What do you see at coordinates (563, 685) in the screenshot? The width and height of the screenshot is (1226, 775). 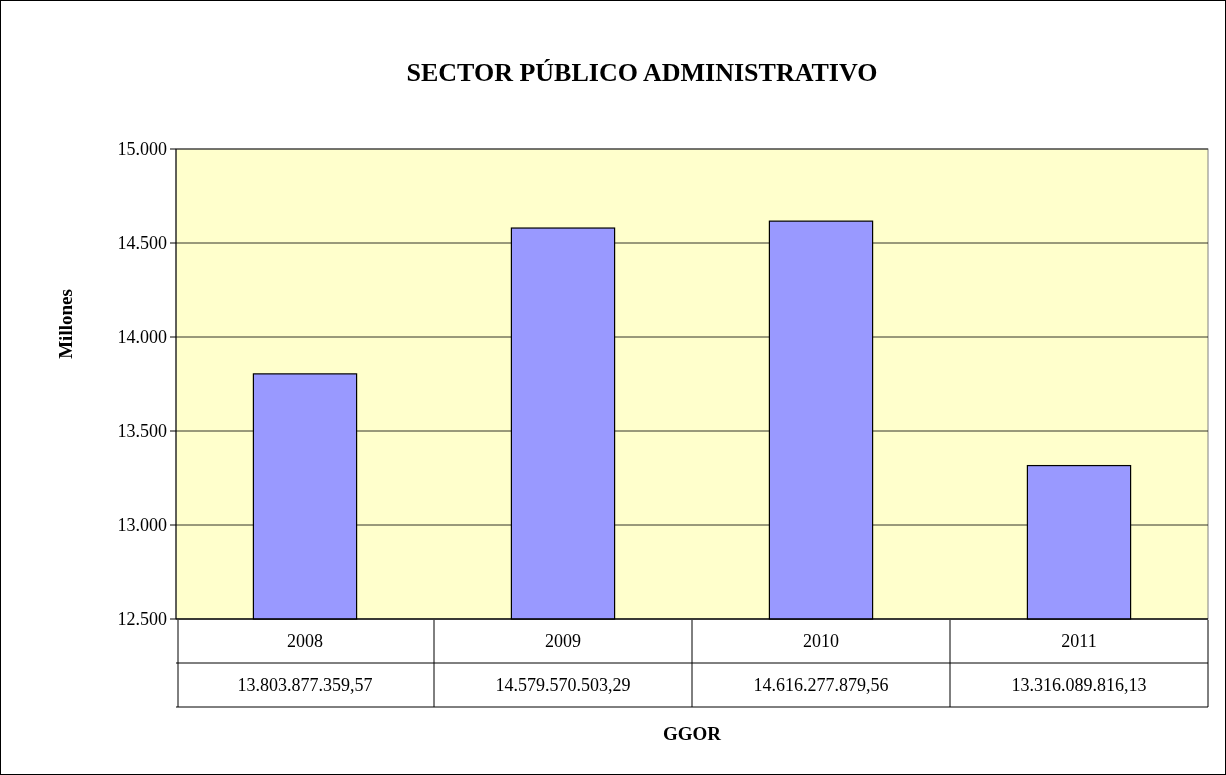 I see `text: 14.579.570.503,29` at bounding box center [563, 685].